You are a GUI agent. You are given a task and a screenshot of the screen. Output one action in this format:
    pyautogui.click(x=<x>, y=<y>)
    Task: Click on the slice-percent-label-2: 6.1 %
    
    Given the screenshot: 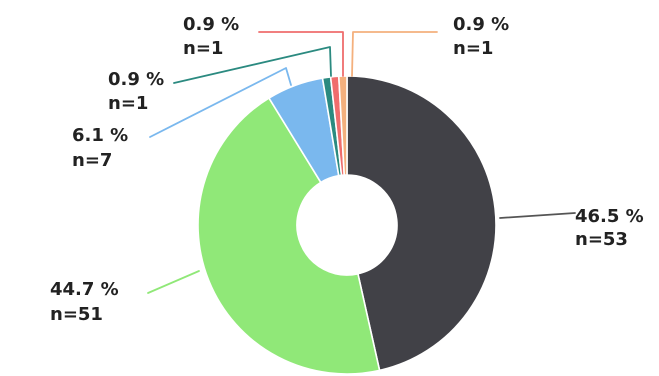 What is the action you would take?
    pyautogui.click(x=100, y=135)
    